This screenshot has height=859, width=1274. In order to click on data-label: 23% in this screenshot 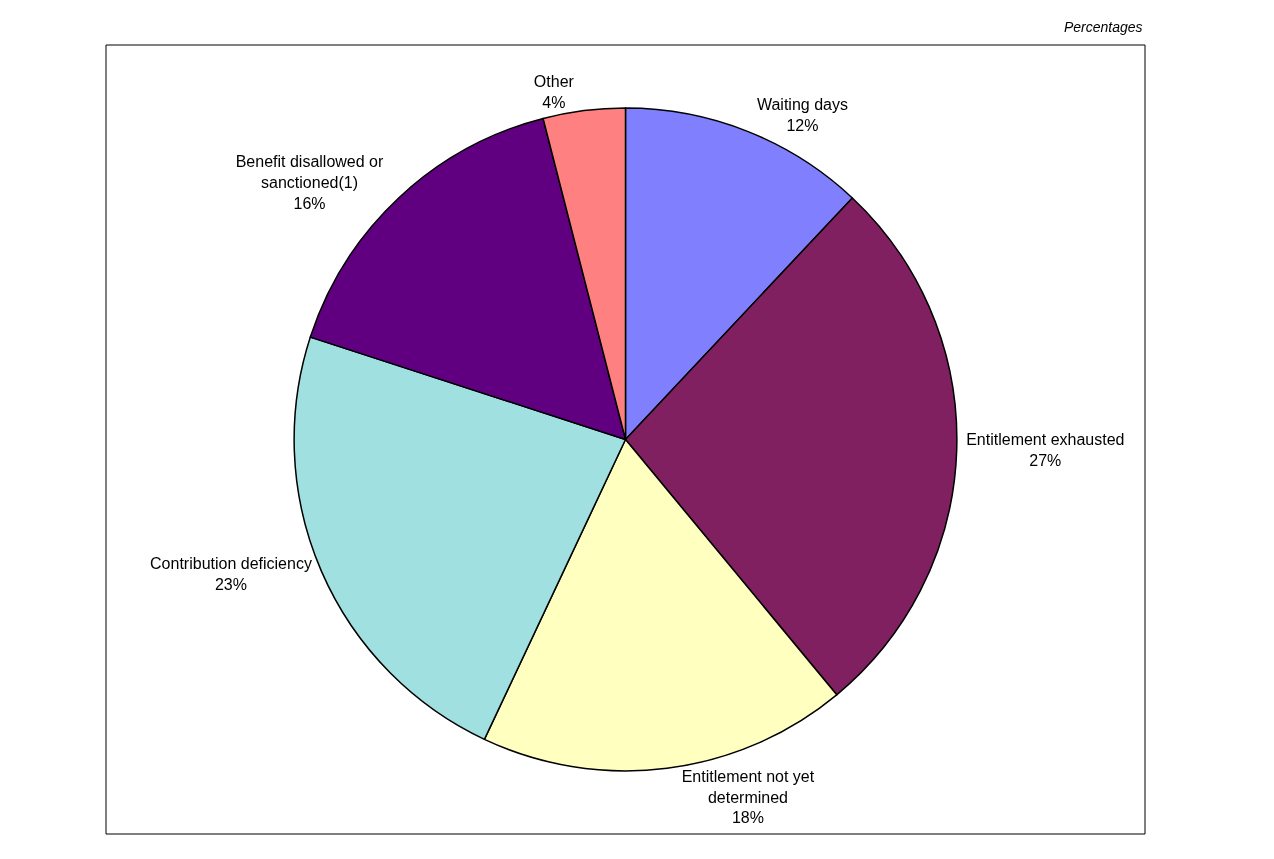, I will do `click(230, 584)`.